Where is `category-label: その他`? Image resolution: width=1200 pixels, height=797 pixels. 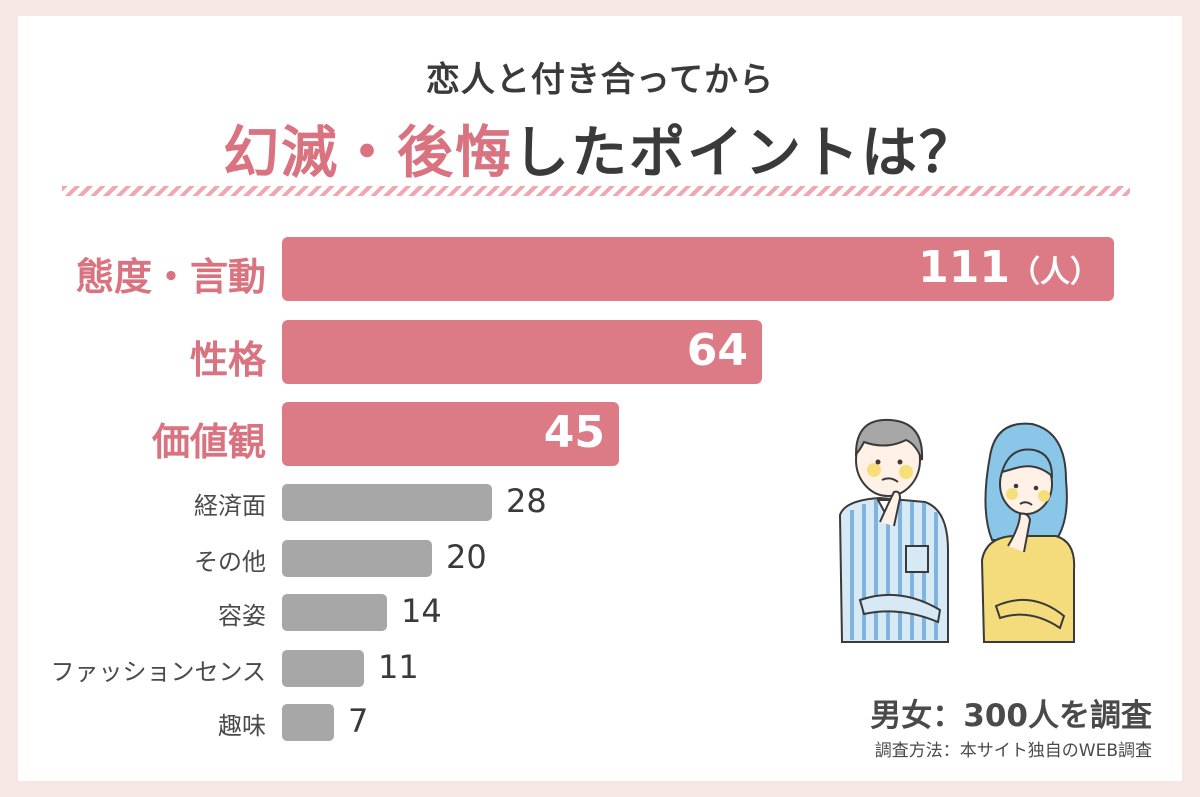
category-label: その他 is located at coordinates (230, 559).